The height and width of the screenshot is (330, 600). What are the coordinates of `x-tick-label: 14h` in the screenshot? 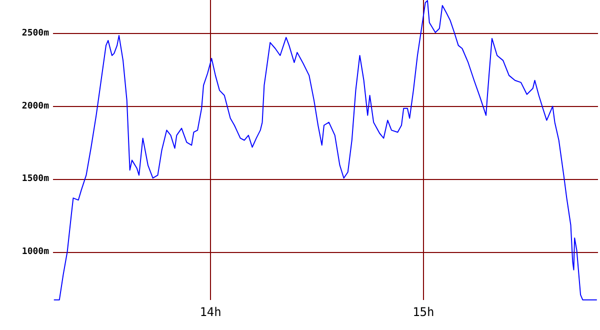 It's located at (211, 312).